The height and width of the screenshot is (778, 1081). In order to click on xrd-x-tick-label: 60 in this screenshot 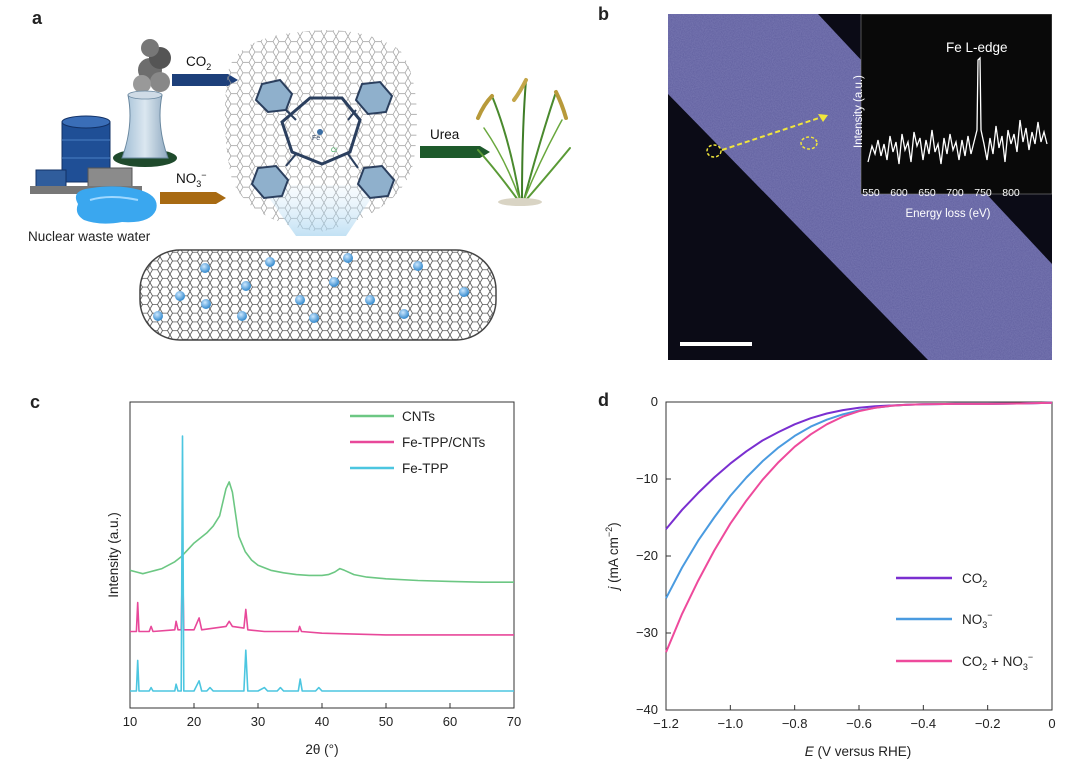, I will do `click(450, 721)`.